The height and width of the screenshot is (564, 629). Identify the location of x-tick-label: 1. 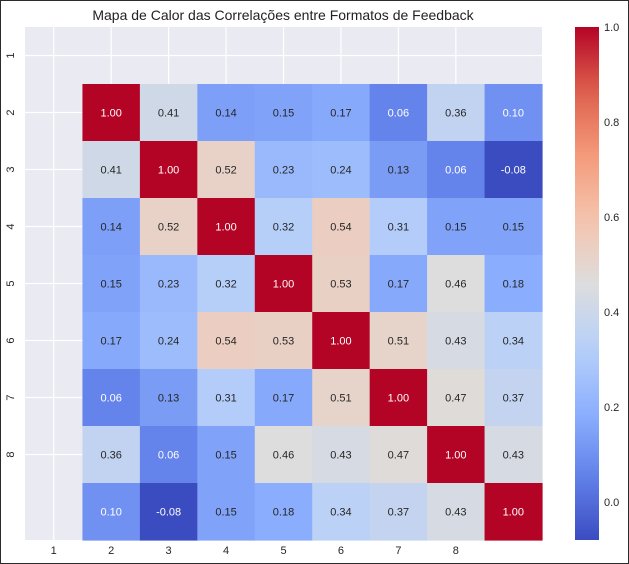
(54, 551).